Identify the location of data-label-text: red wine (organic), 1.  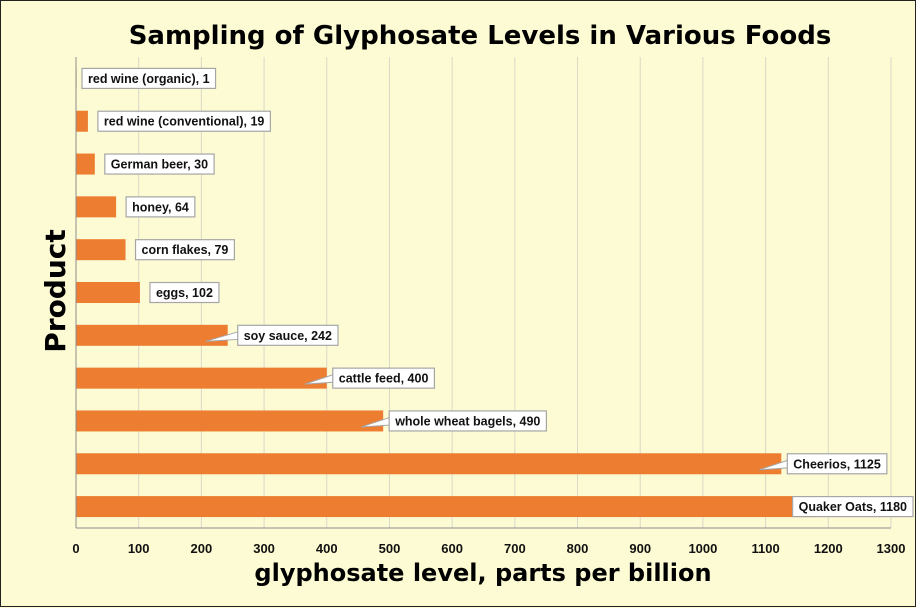
(149, 79).